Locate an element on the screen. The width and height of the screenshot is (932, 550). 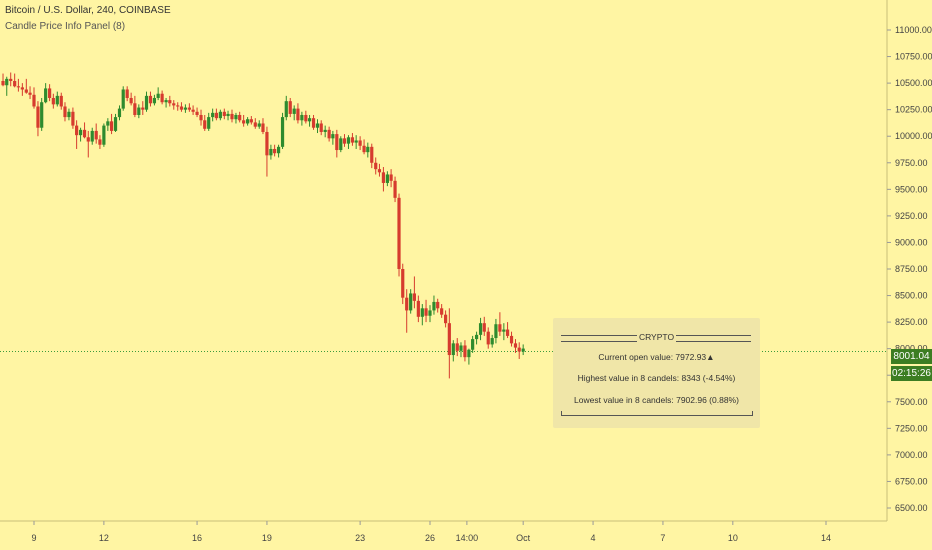
time-axis-label: 7 is located at coordinates (662, 538).